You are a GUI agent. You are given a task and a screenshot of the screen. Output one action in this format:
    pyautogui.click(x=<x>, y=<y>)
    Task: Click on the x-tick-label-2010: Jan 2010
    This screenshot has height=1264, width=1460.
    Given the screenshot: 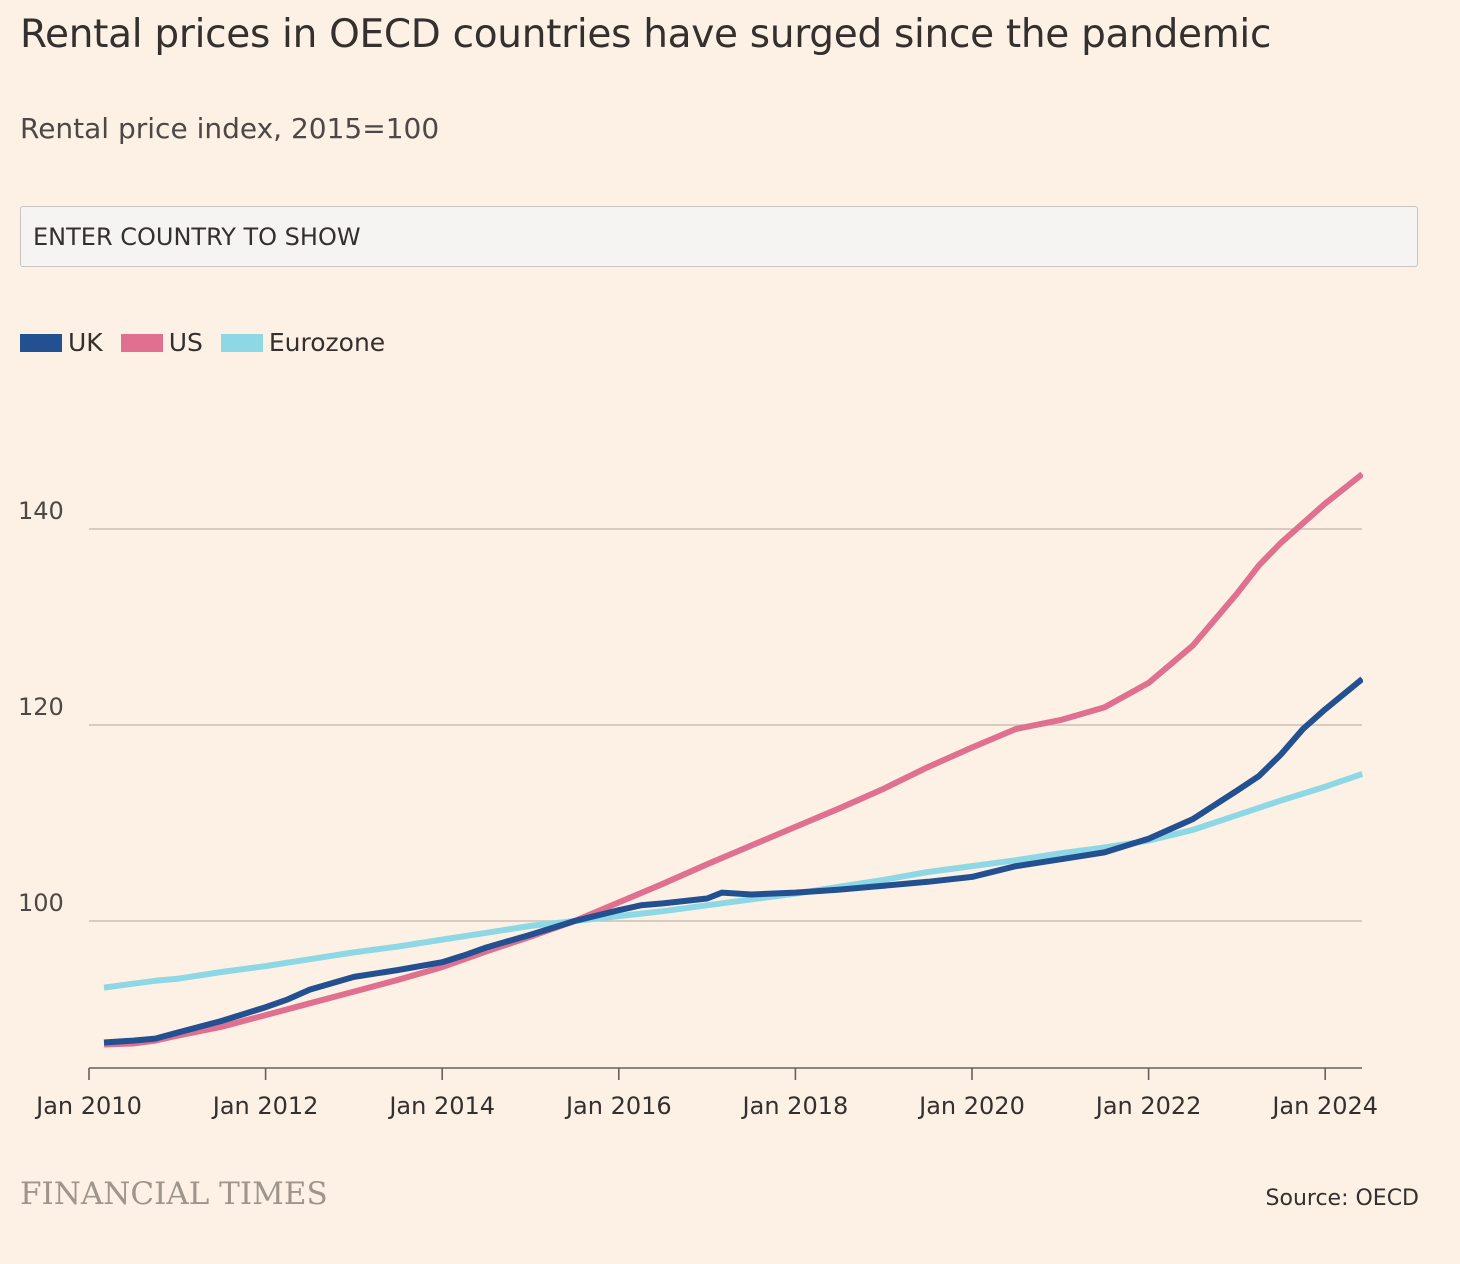 What is the action you would take?
    pyautogui.click(x=88, y=1106)
    